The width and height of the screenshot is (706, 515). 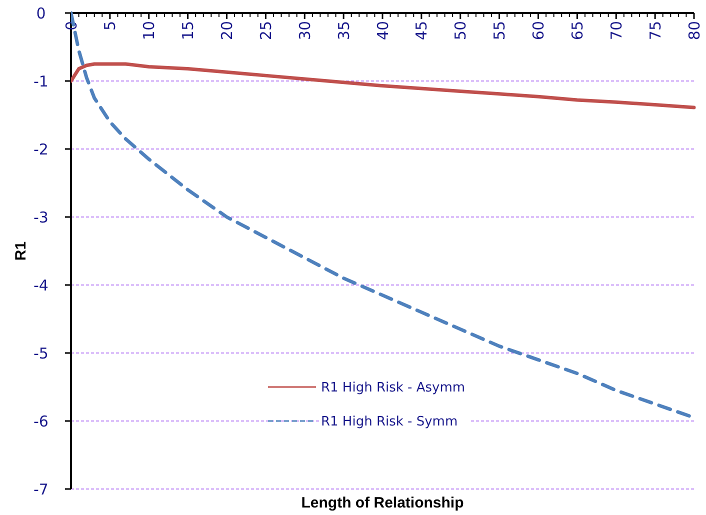 I want to click on x-tick-label: 65, so click(x=577, y=30).